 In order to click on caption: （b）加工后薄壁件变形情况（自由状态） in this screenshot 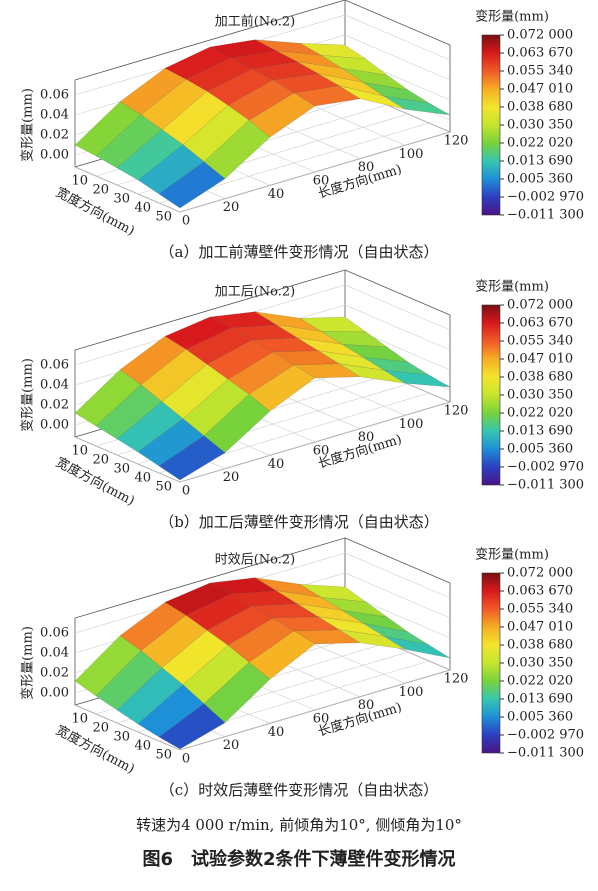, I will do `click(299, 522)`.